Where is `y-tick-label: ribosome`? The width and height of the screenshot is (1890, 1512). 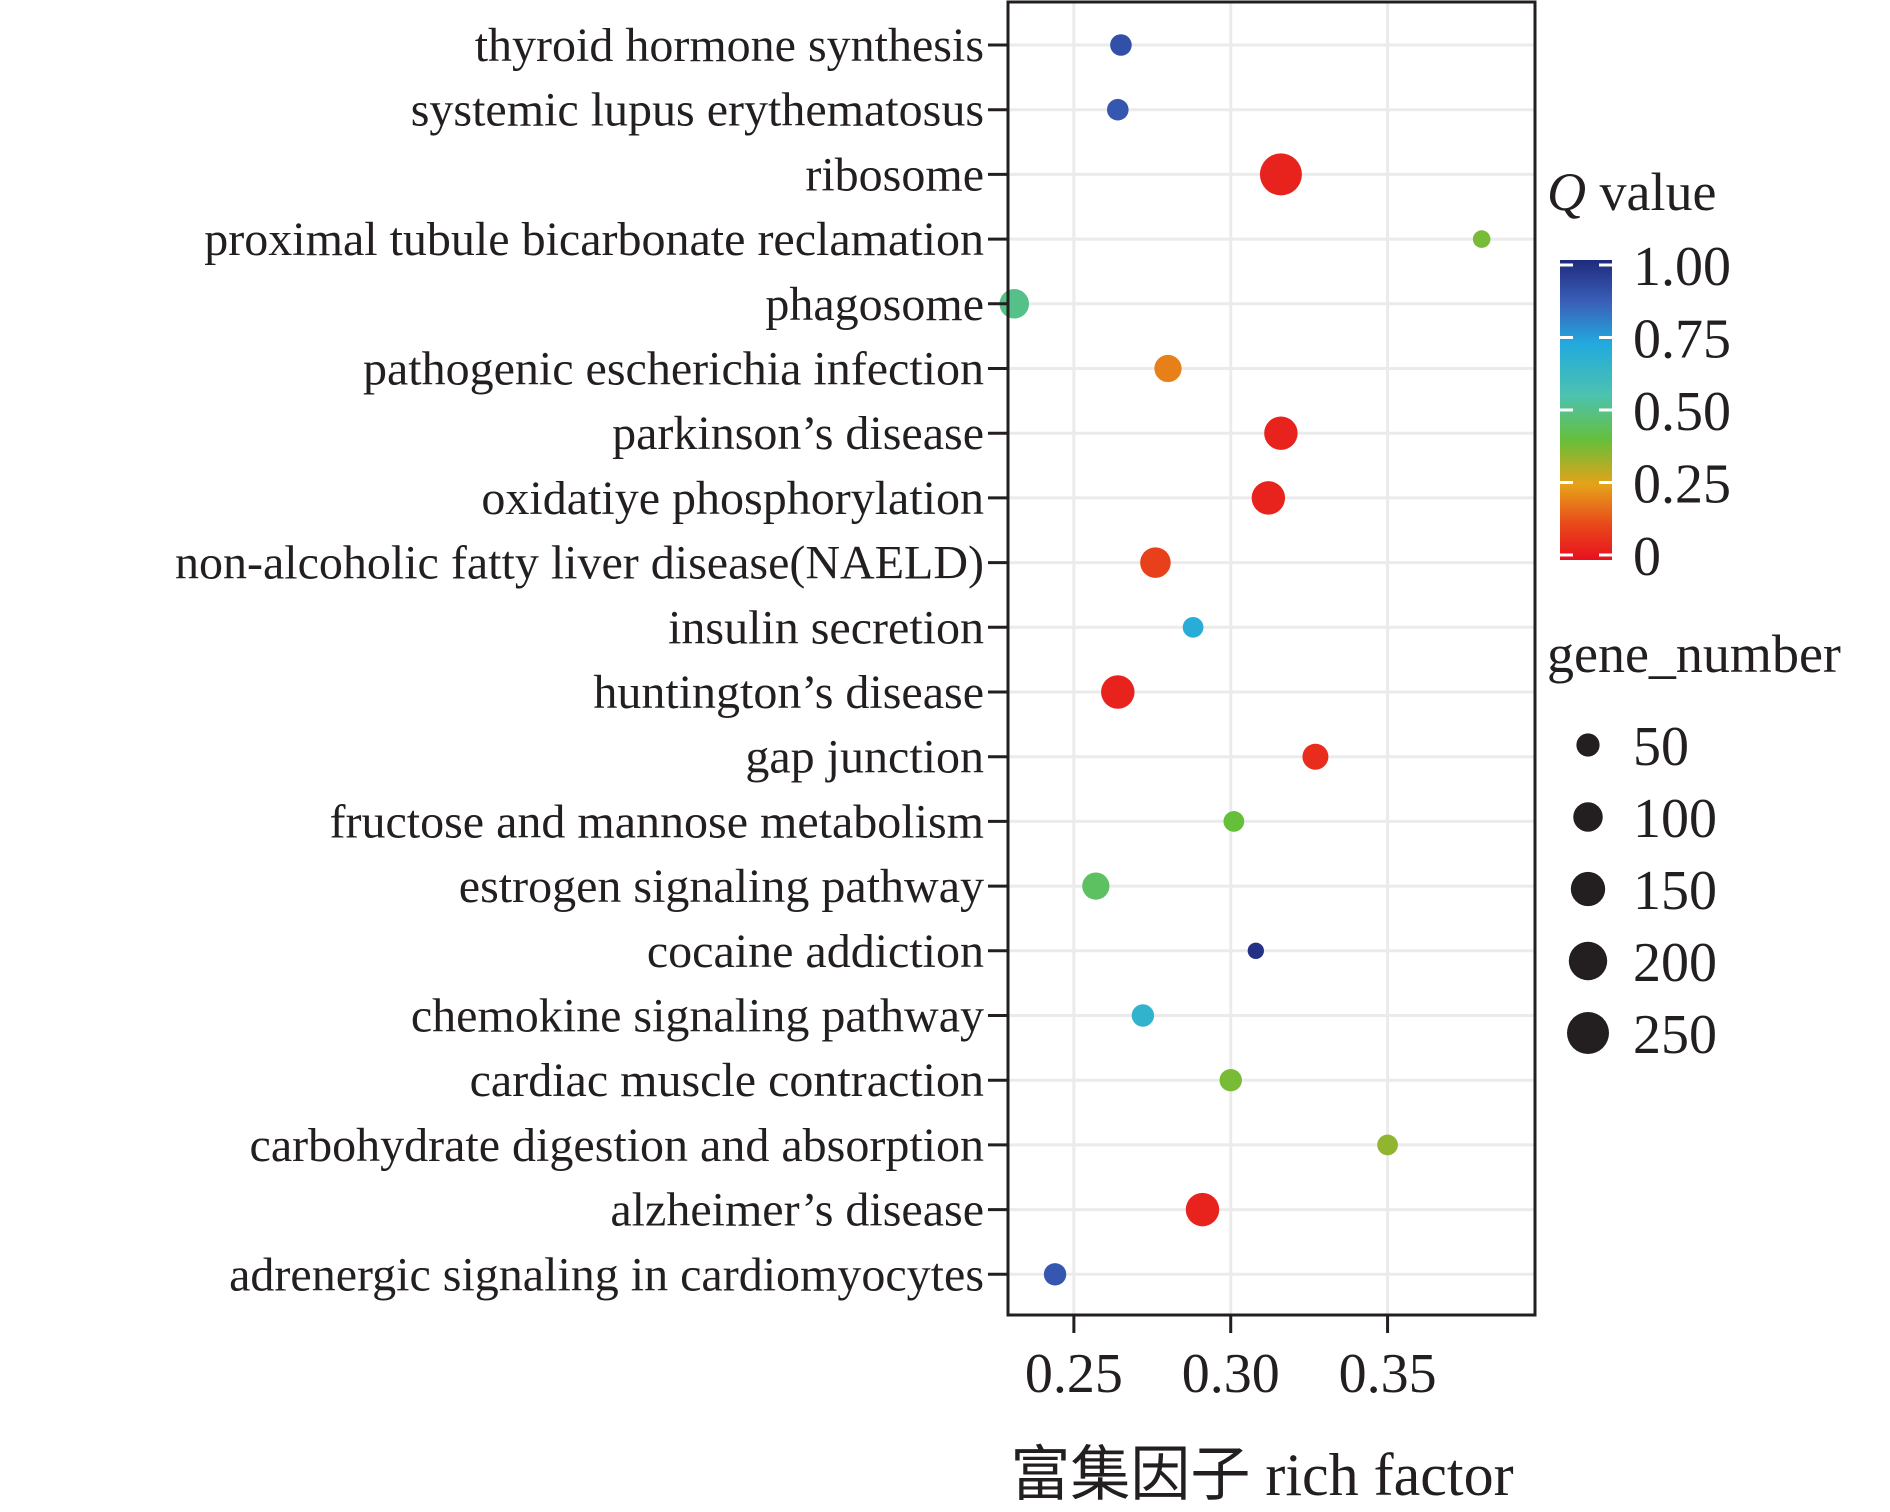
y-tick-label: ribosome is located at coordinates (894, 174).